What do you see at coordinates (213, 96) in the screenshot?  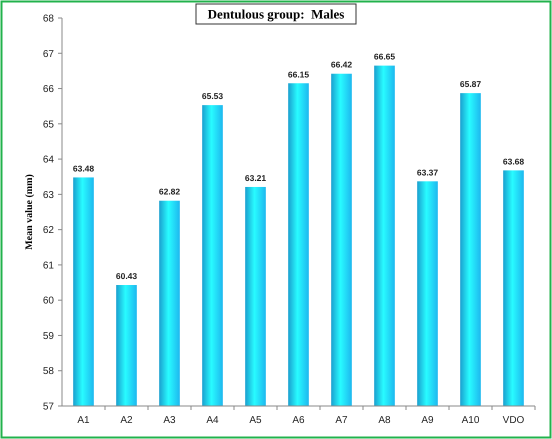 I see `data-label: 65.53` at bounding box center [213, 96].